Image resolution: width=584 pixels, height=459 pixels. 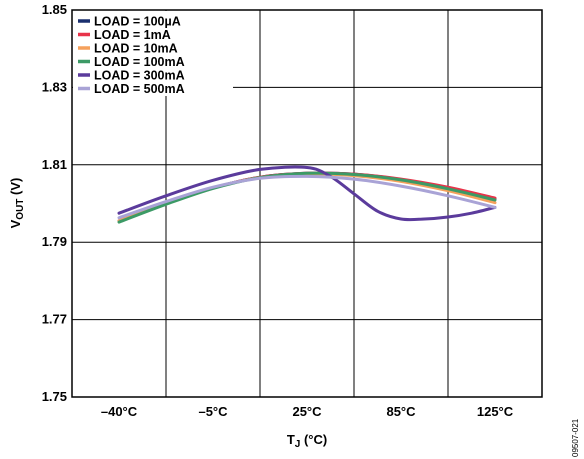 I want to click on x-tick-labels: –40°C –5°C 25°C 85°C 125°C, so click(x=307, y=411).